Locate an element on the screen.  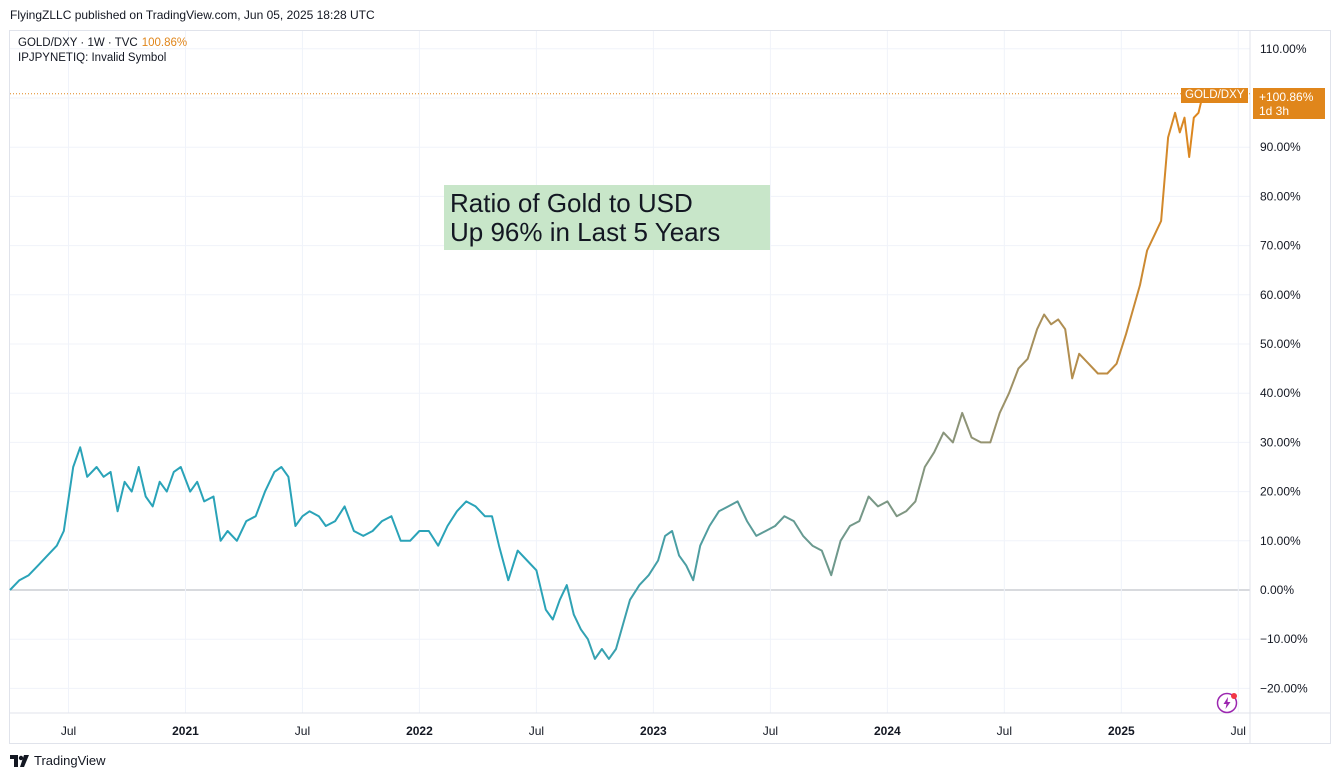
legend-symbol-row: GOLD/DXY · 1W · TVC 100.86% is located at coordinates (102, 43).